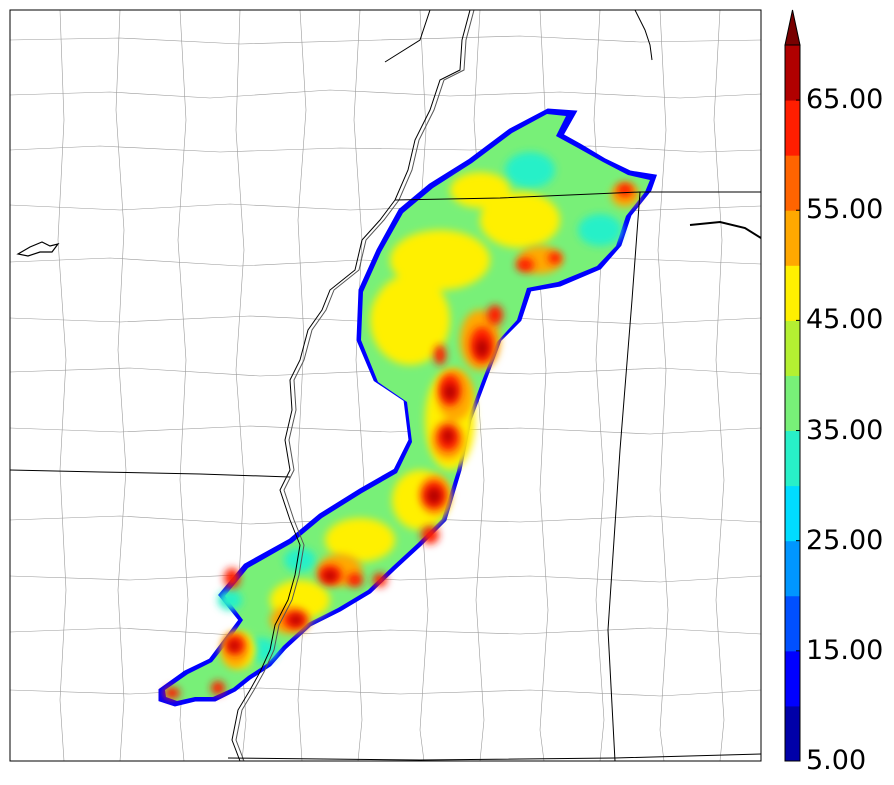 Image resolution: width=894 pixels, height=785 pixels. What do you see at coordinates (845, 100) in the screenshot?
I see `colorbar-tick-label: 65.00` at bounding box center [845, 100].